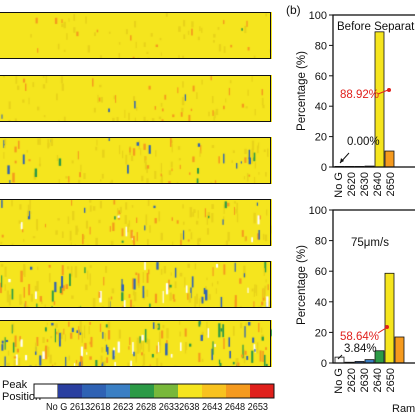 The height and width of the screenshot is (415, 415). What do you see at coordinates (359, 95) in the screenshot?
I see `top-chart-peak-annotation: 88.92%` at bounding box center [359, 95].